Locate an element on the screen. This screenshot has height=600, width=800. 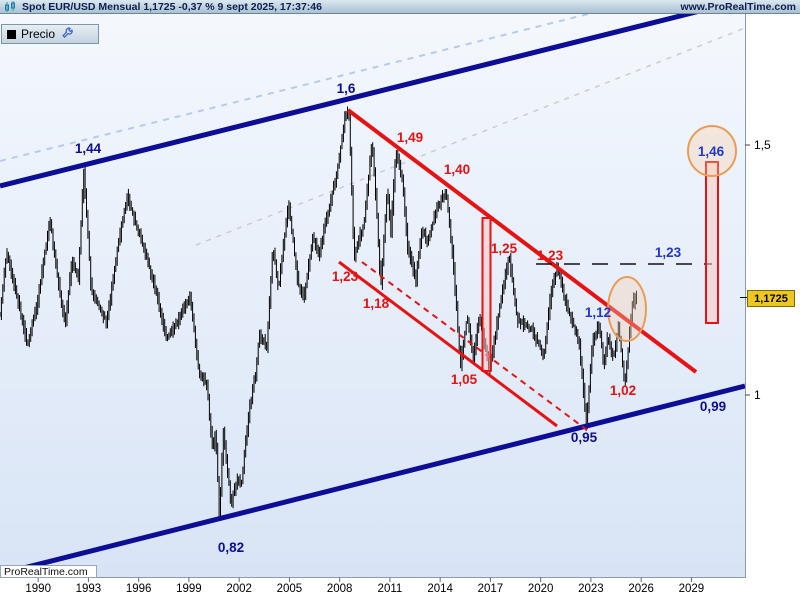
x-axis-label-6: 2008 is located at coordinates (340, 589).